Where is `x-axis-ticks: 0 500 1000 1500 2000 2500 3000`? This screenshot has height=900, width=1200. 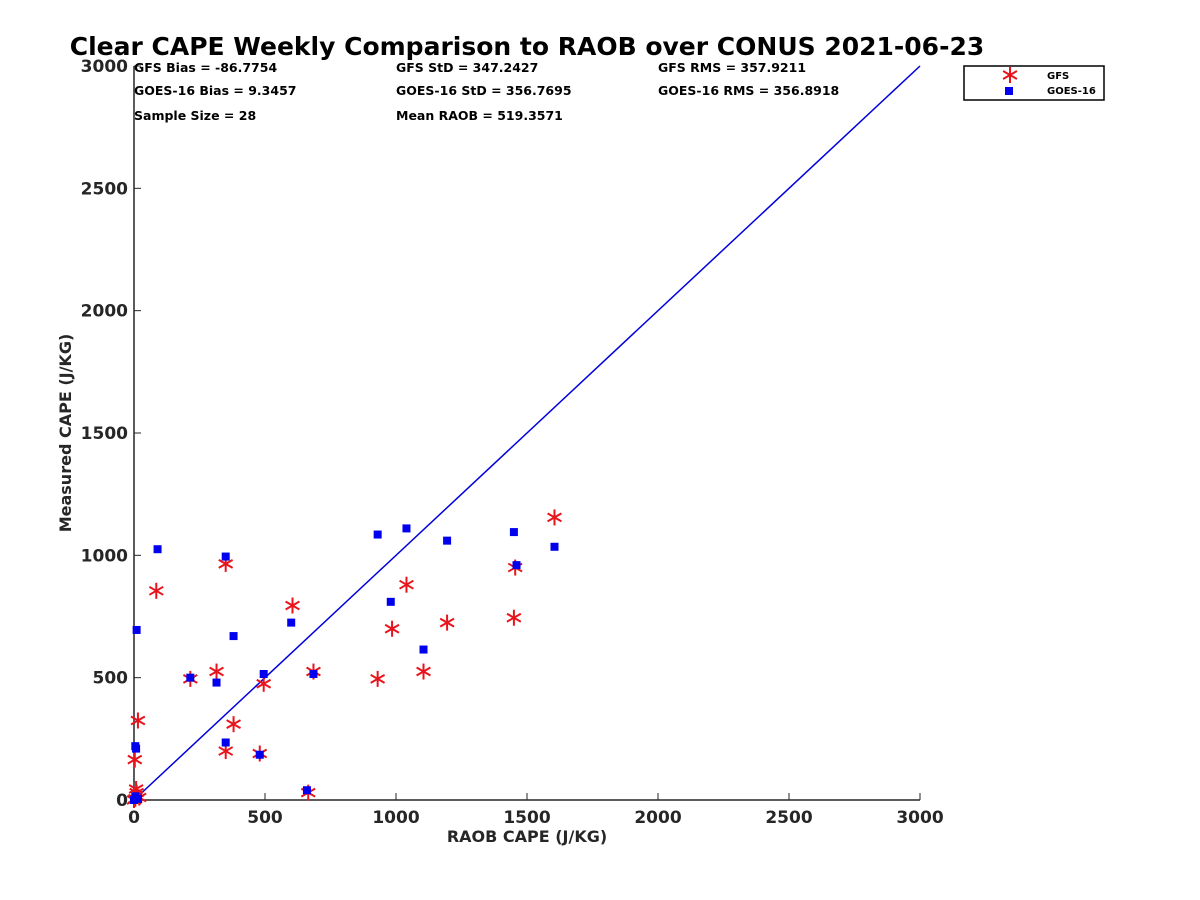
x-axis-ticks: 0 500 1000 1500 2000 2500 3000 is located at coordinates (536, 810).